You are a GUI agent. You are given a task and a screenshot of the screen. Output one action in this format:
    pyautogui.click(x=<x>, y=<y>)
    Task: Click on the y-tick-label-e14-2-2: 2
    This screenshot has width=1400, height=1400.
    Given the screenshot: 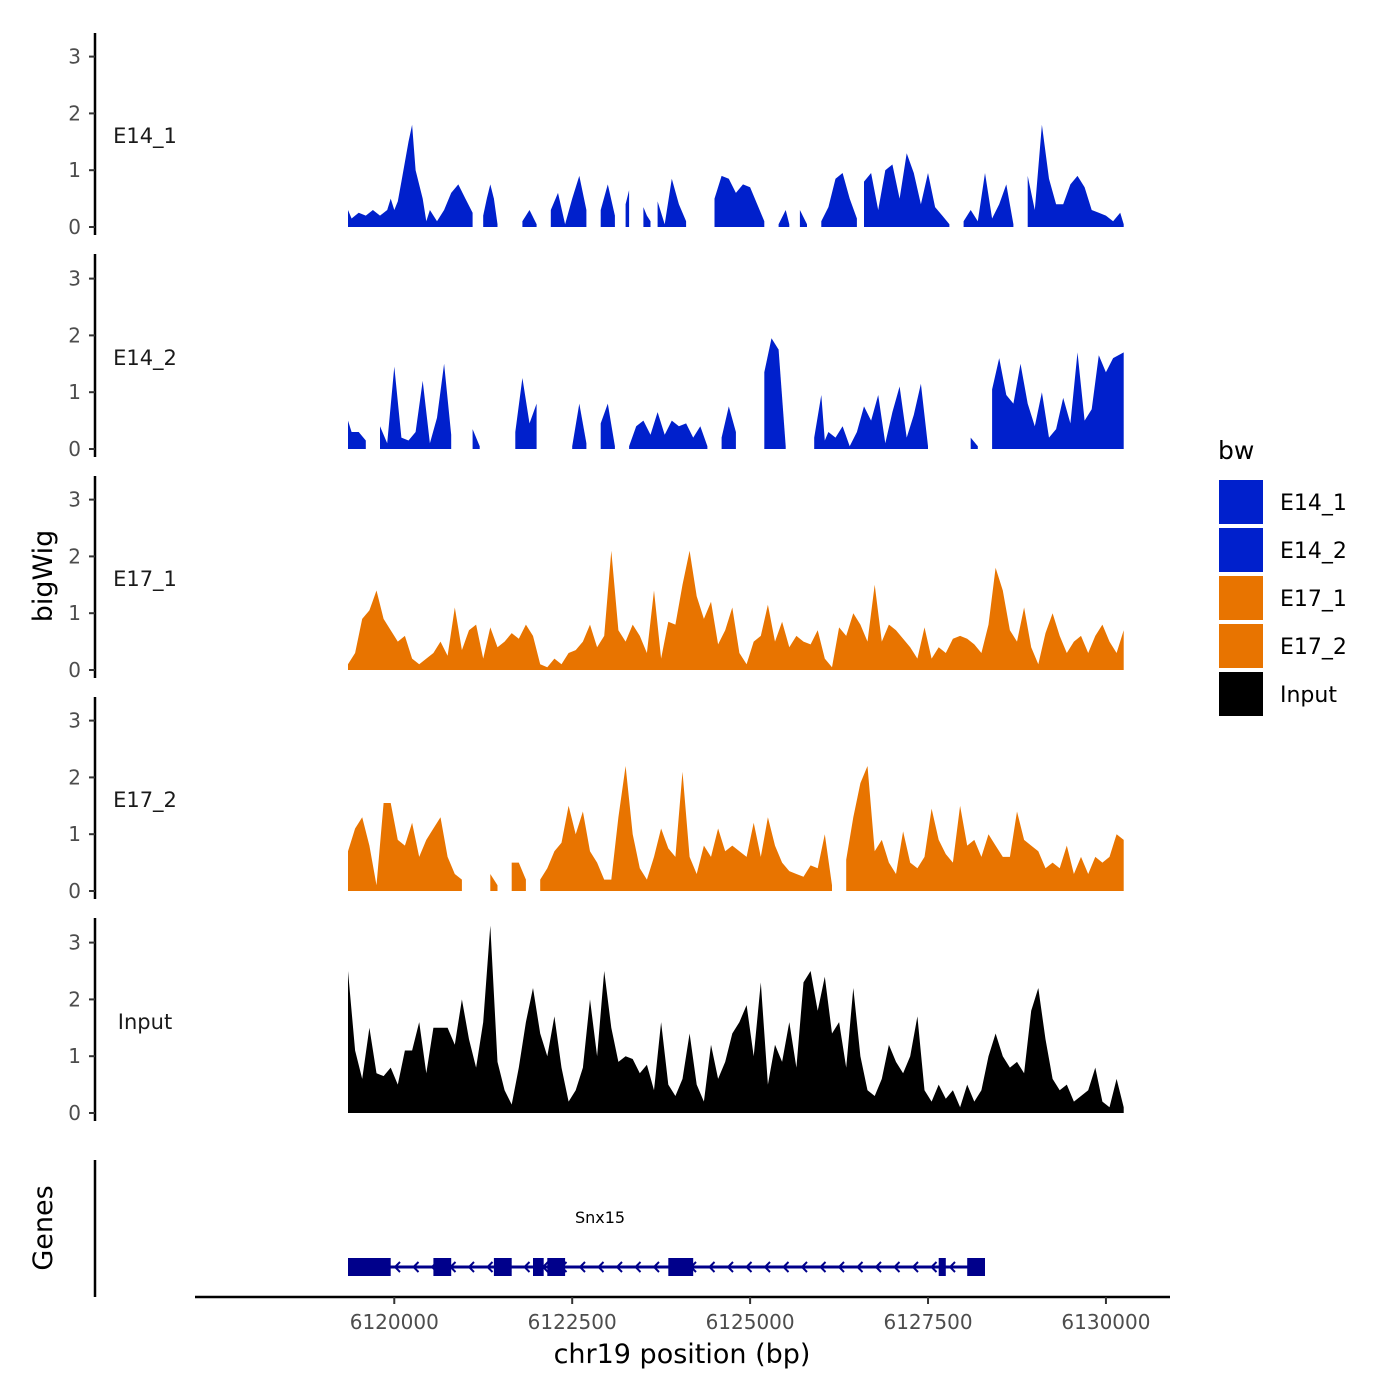 What is the action you would take?
    pyautogui.click(x=74, y=335)
    